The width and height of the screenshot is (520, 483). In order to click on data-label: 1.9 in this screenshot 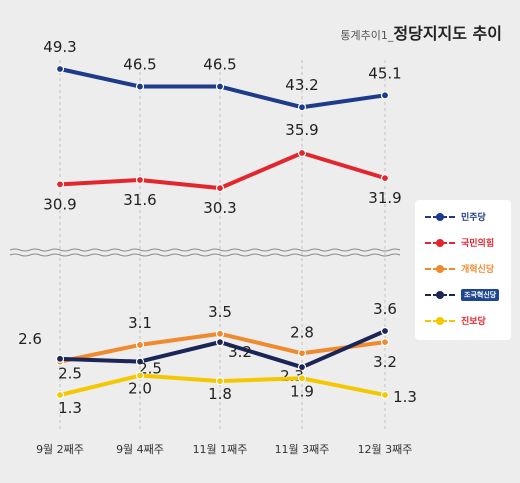, I will do `click(302, 391)`.